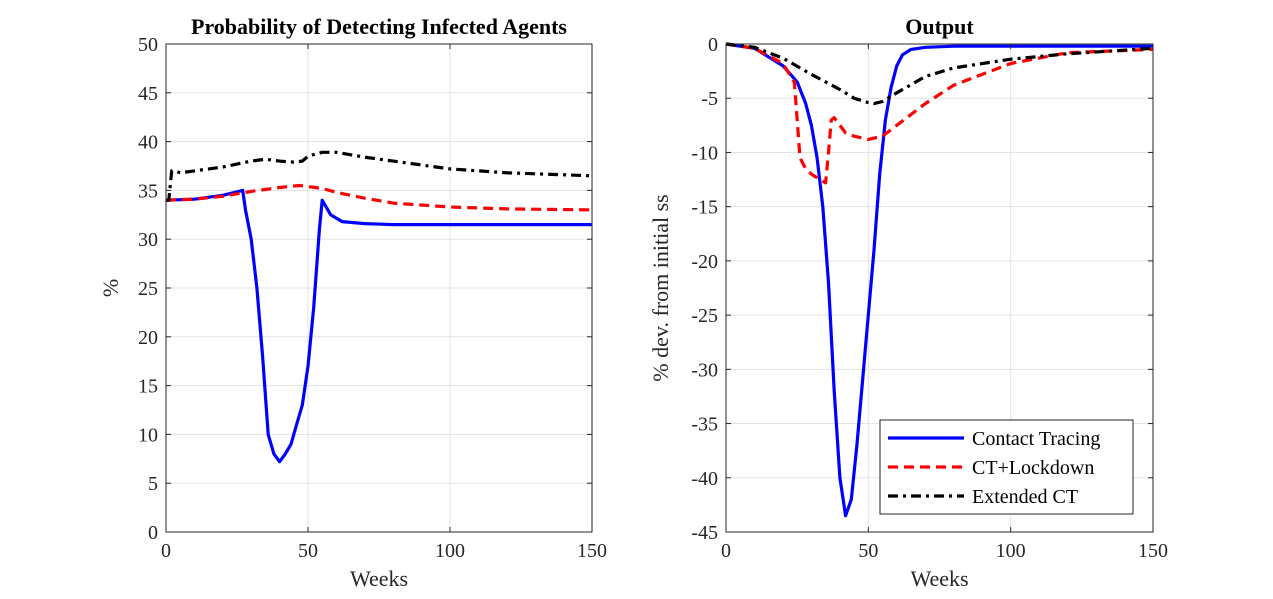 The width and height of the screenshot is (1273, 599). Describe the element at coordinates (660, 287) in the screenshot. I see `right-y-axis-label: % dev. from initial ss` at that location.